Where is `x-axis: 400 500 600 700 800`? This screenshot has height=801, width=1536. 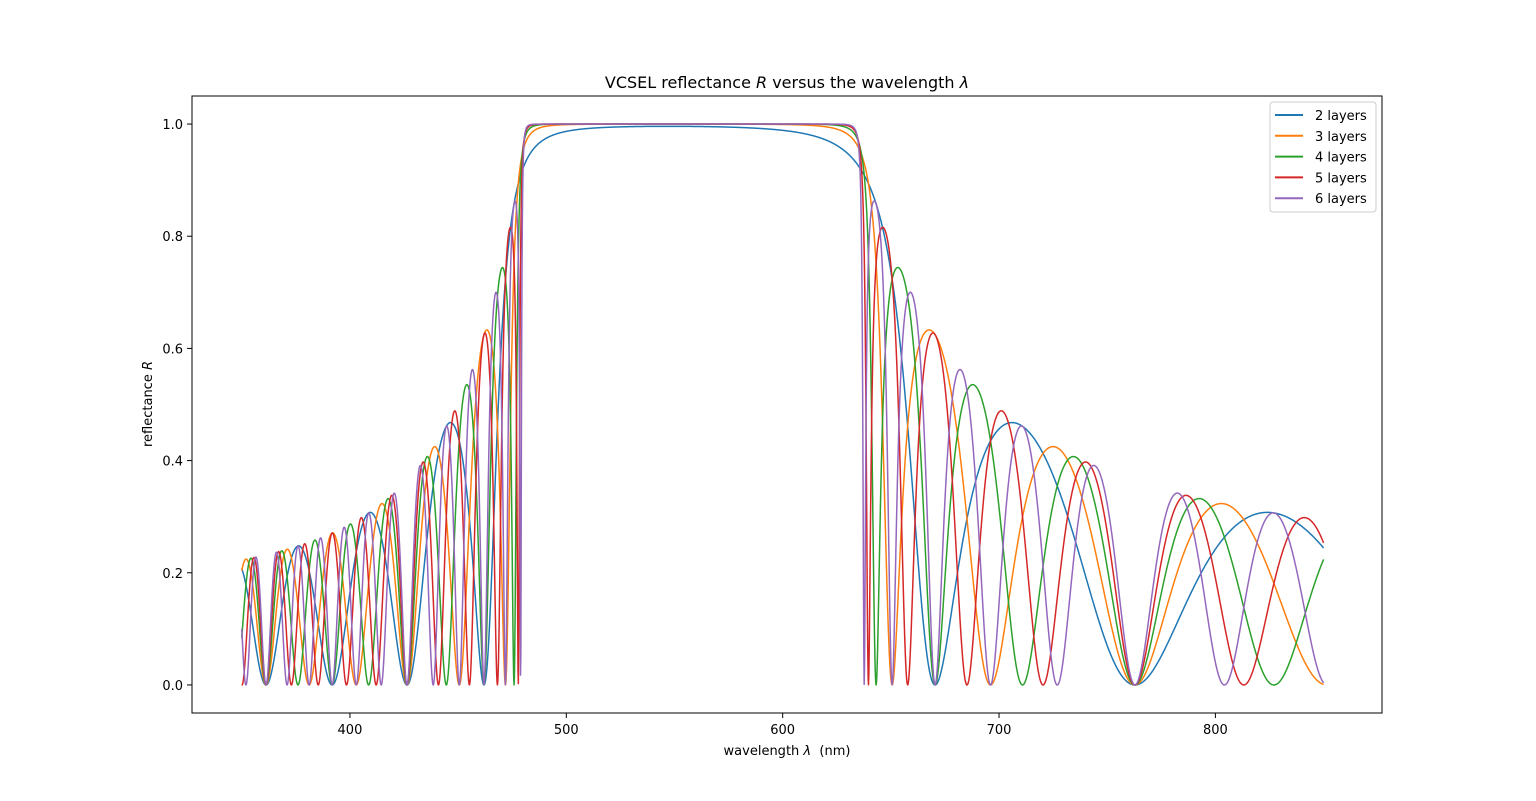 x-axis: 400 500 600 700 800 is located at coordinates (783, 725).